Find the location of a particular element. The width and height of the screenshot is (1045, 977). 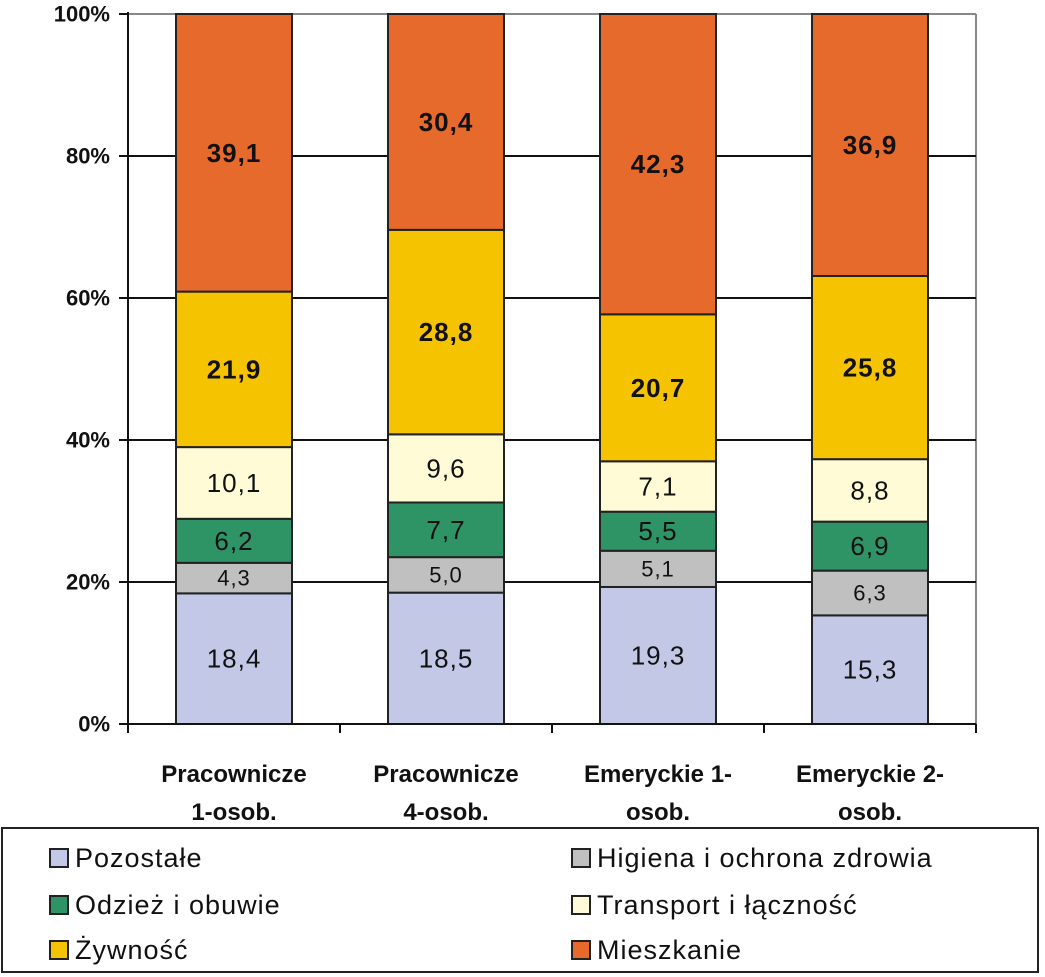

data-label: 9,6 is located at coordinates (445, 468).